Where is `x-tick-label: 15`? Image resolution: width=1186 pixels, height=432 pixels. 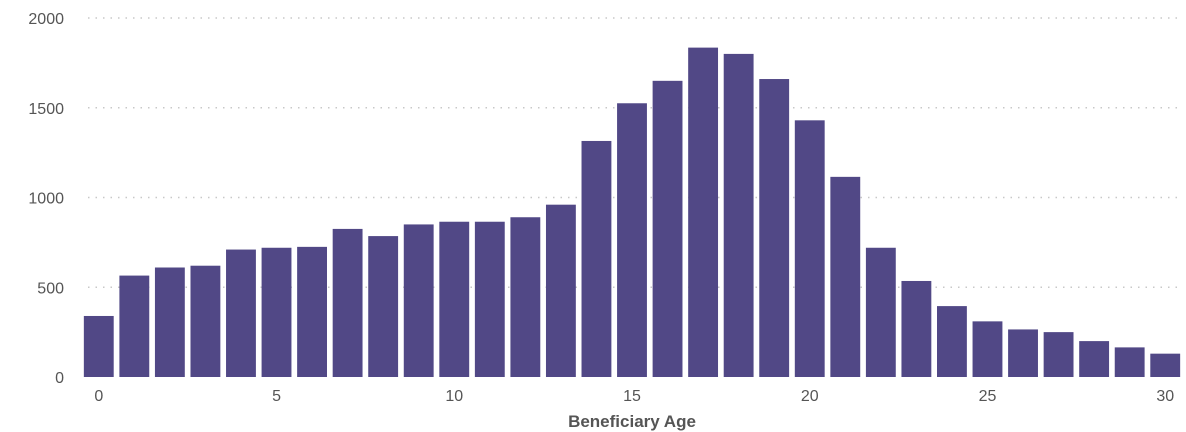
x-tick-label: 15 is located at coordinates (632, 396).